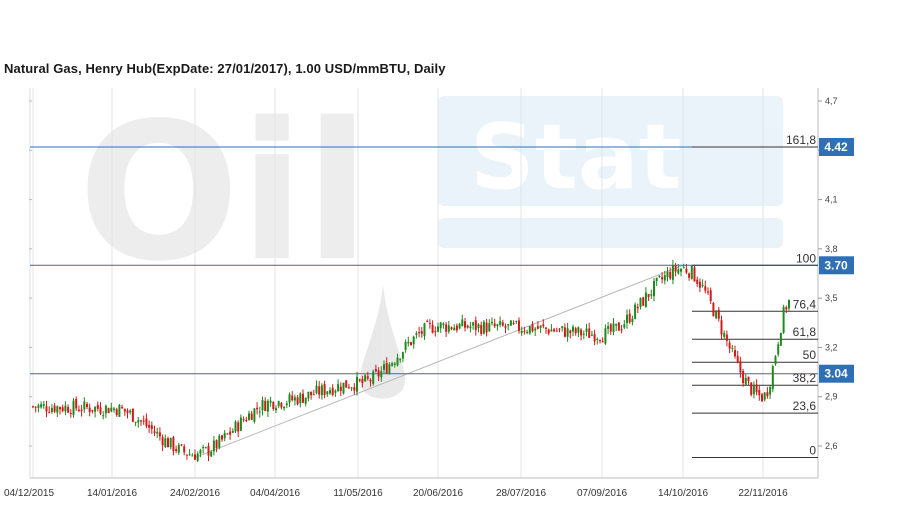 The width and height of the screenshot is (909, 509). Describe the element at coordinates (610, 233) in the screenshot. I see `watermark-bar` at that location.